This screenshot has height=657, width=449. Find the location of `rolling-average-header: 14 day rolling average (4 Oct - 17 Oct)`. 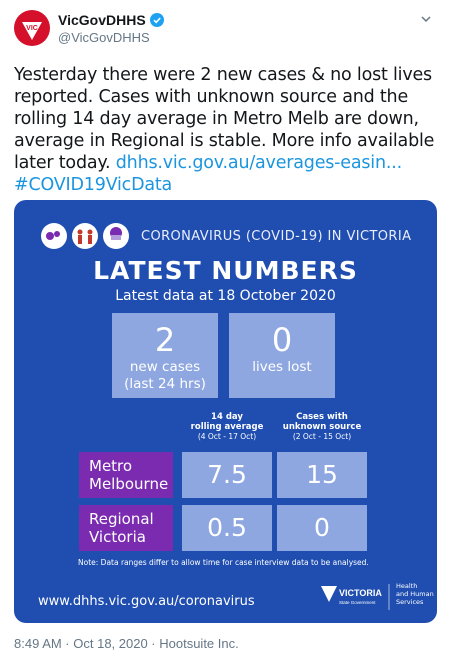

rolling-average-header: 14 day rolling average (4 Oct - 17 Oct) is located at coordinates (227, 427).